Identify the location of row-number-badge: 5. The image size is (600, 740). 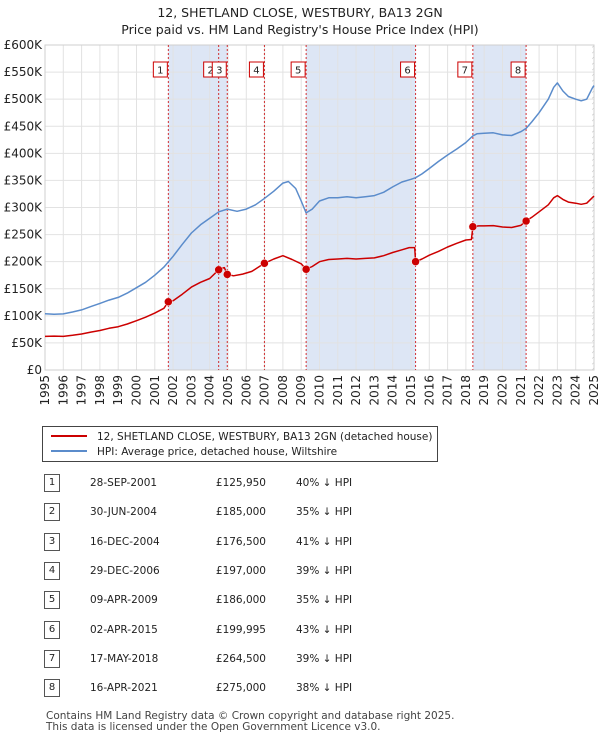
(52, 600).